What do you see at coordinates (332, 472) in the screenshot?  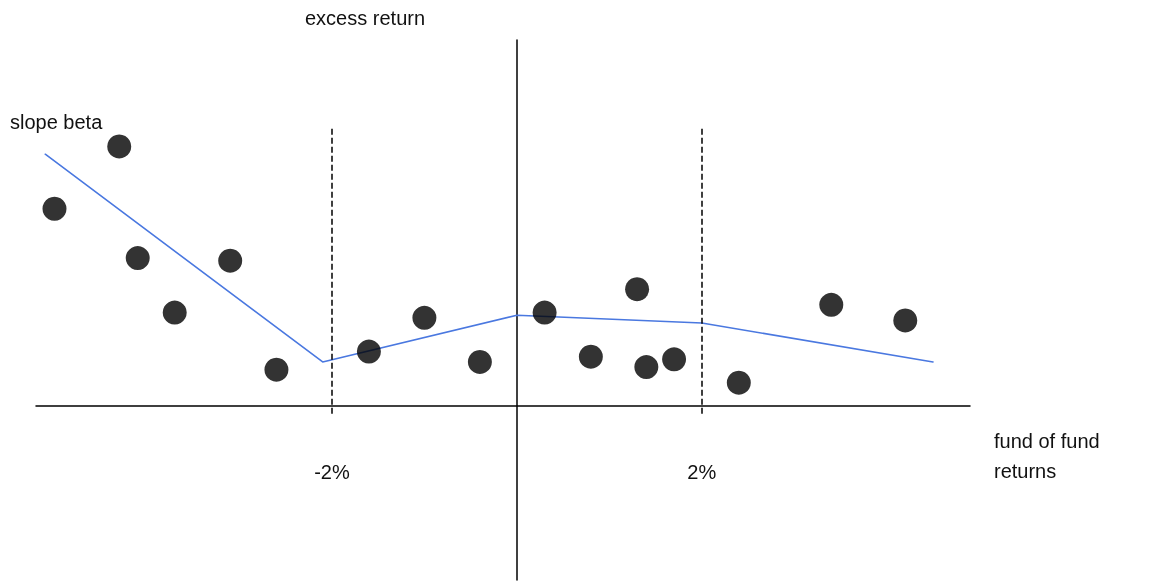 I see `x-tick-label: -2%` at bounding box center [332, 472].